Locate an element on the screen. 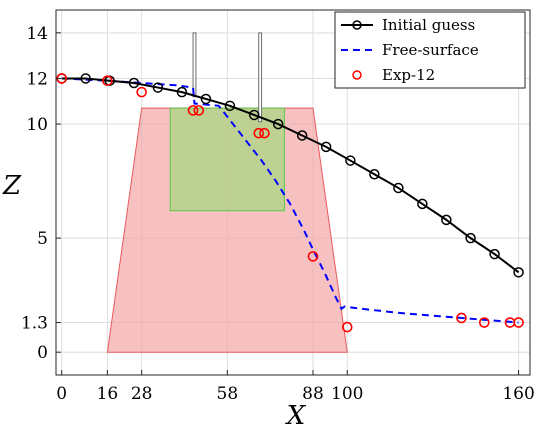 The height and width of the screenshot is (432, 550). x-tick-label: 100 is located at coordinates (347, 394).